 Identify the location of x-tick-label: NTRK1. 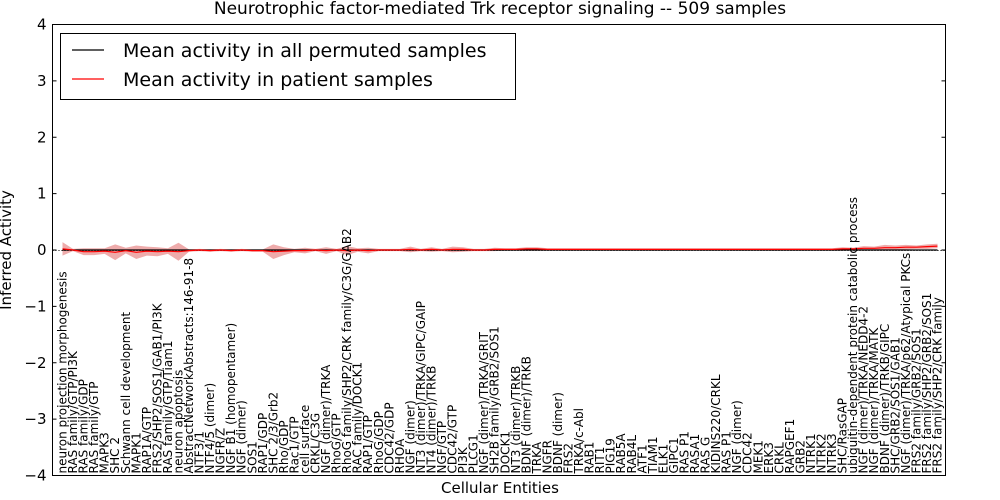
(811, 453).